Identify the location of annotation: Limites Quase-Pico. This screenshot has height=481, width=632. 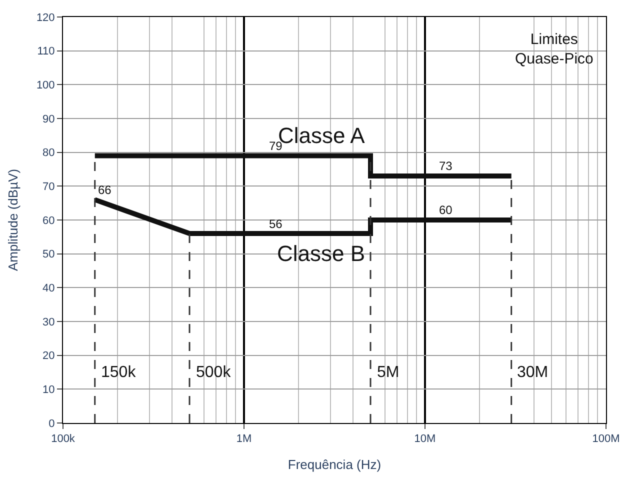
(554, 49).